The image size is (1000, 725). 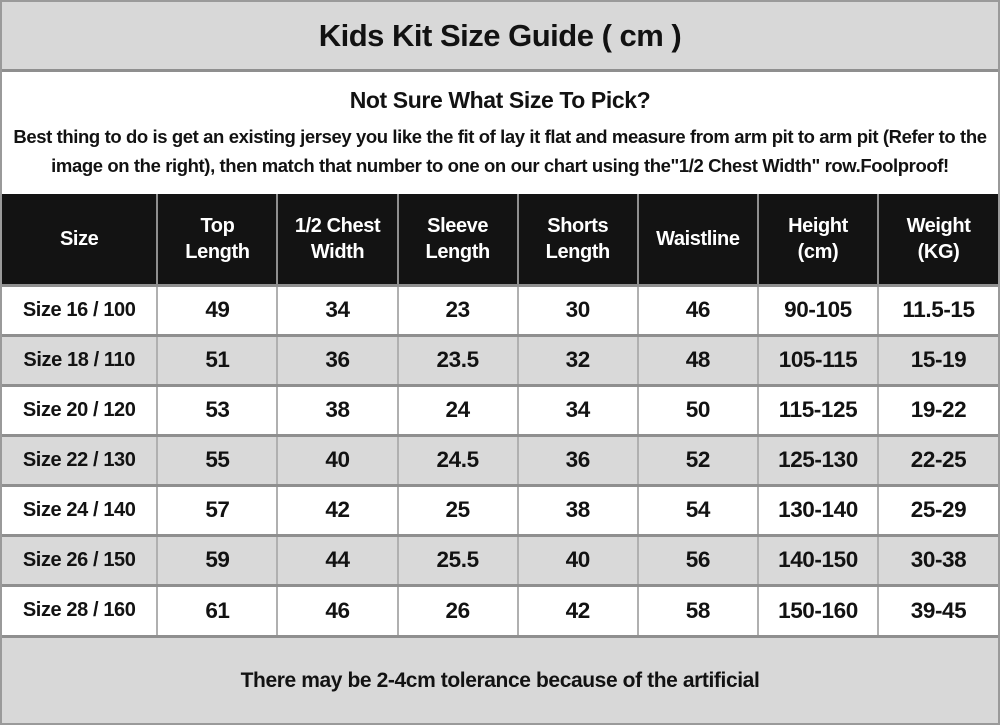 I want to click on cell-waistline: 58, so click(x=697, y=610).